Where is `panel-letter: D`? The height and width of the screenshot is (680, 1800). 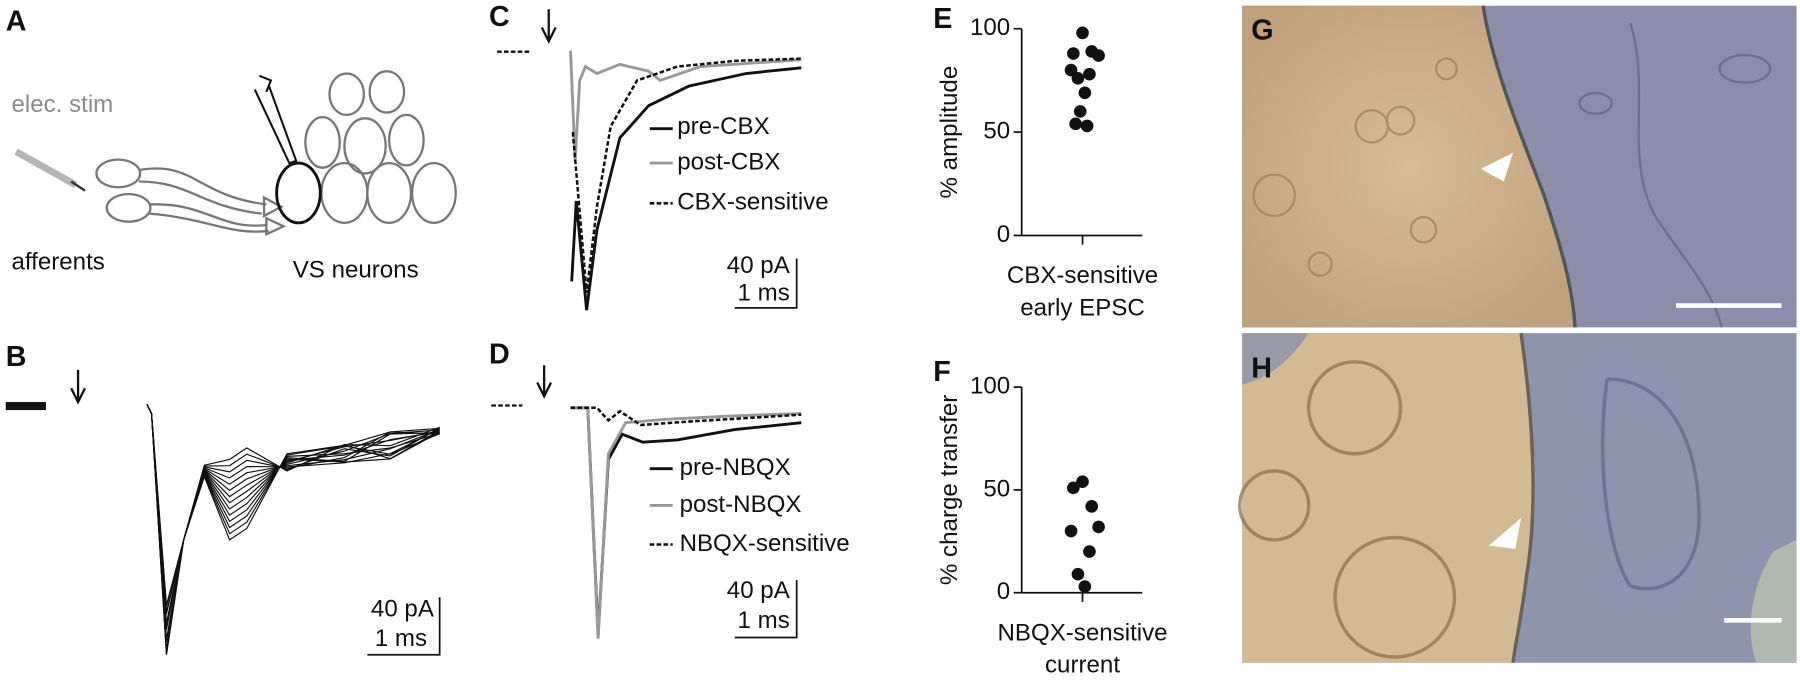
panel-letter: D is located at coordinates (499, 355).